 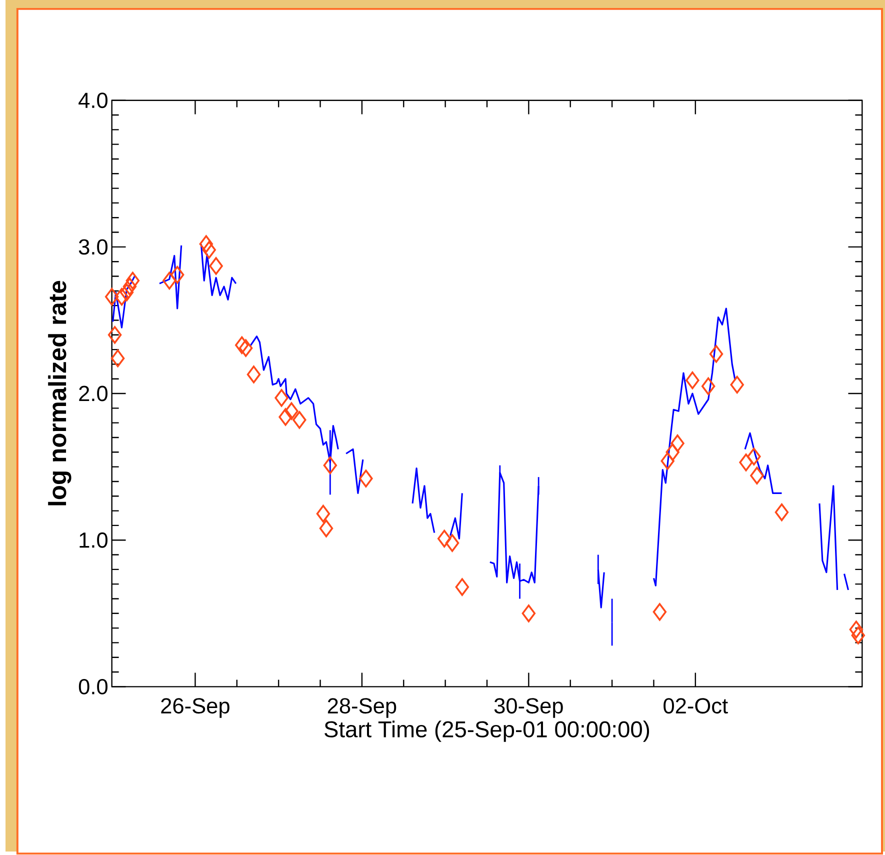 What do you see at coordinates (195, 708) in the screenshot?
I see `x-tick-label: 26-Sep` at bounding box center [195, 708].